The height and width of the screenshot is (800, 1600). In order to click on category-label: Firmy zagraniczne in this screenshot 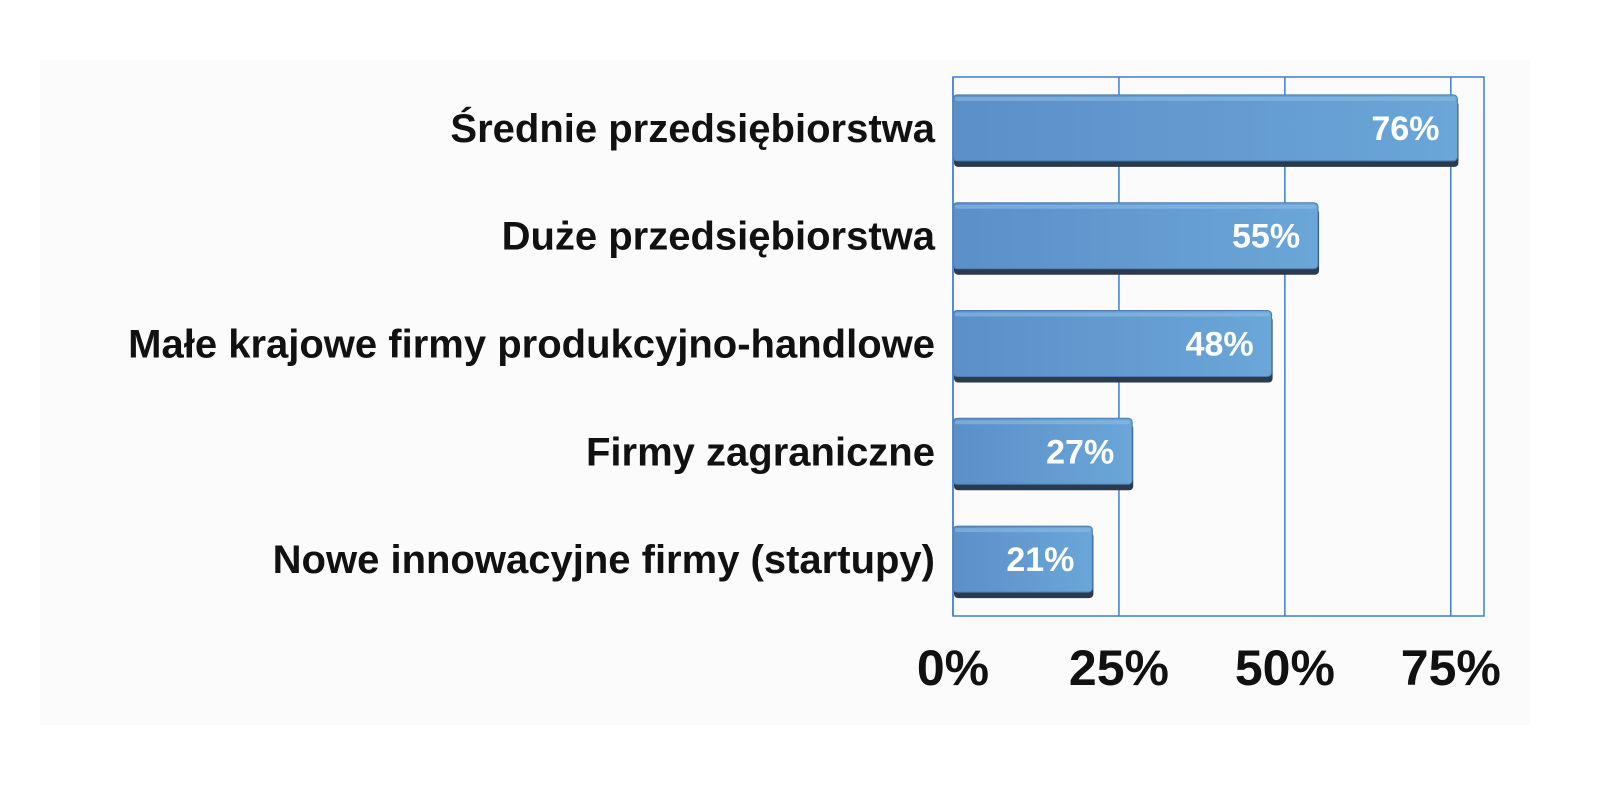, I will do `click(760, 452)`.